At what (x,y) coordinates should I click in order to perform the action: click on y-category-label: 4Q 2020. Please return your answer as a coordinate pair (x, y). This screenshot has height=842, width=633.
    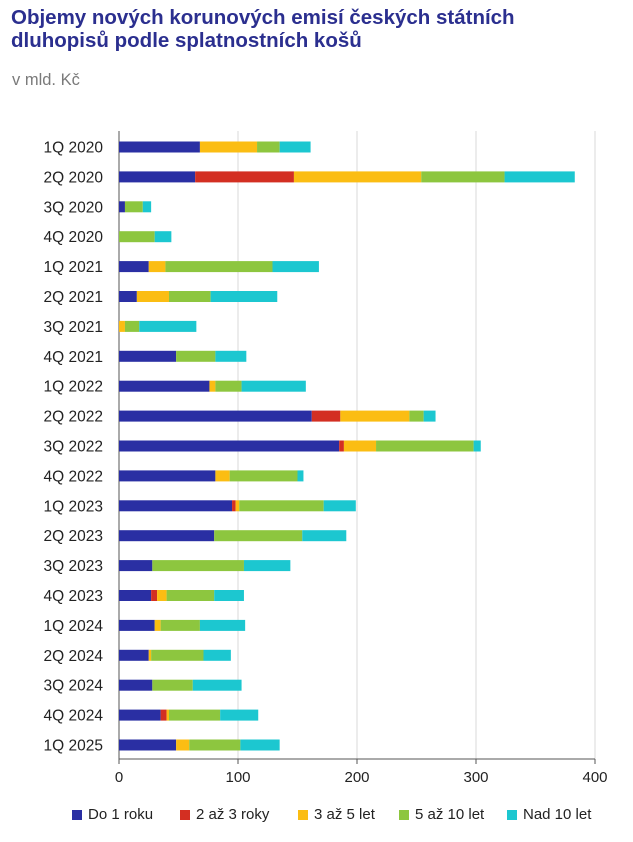
    Looking at the image, I should click on (74, 237).